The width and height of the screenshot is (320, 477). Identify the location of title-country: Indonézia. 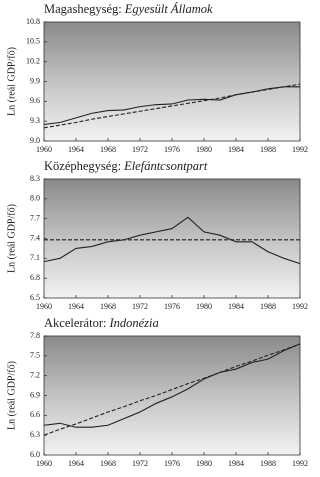
(133, 323).